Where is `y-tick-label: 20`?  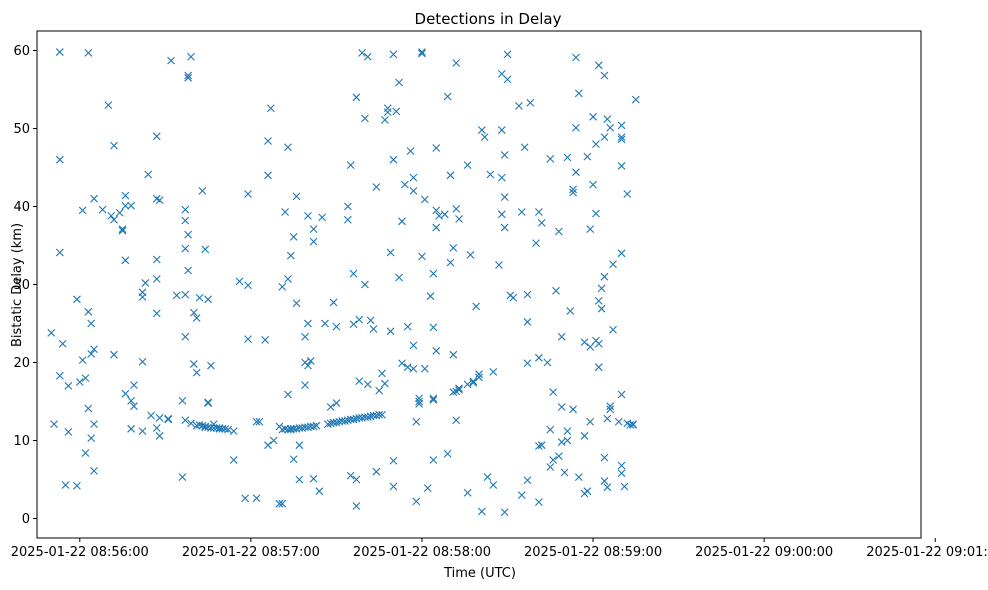 y-tick-label: 20 is located at coordinates (21, 363).